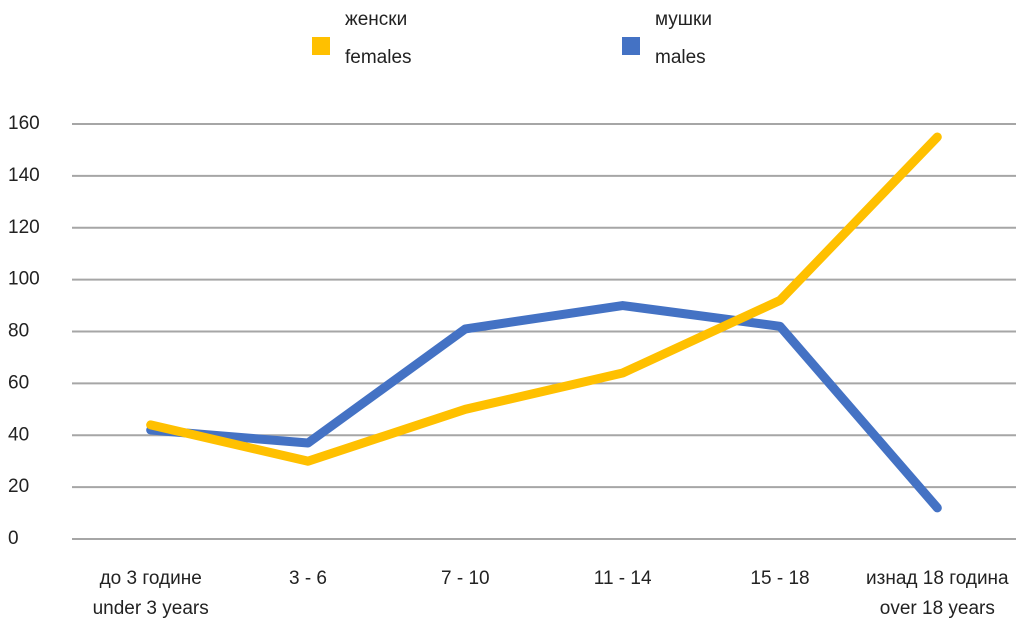  Describe the element at coordinates (24, 227) in the screenshot. I see `y-tick-label: 120` at that location.